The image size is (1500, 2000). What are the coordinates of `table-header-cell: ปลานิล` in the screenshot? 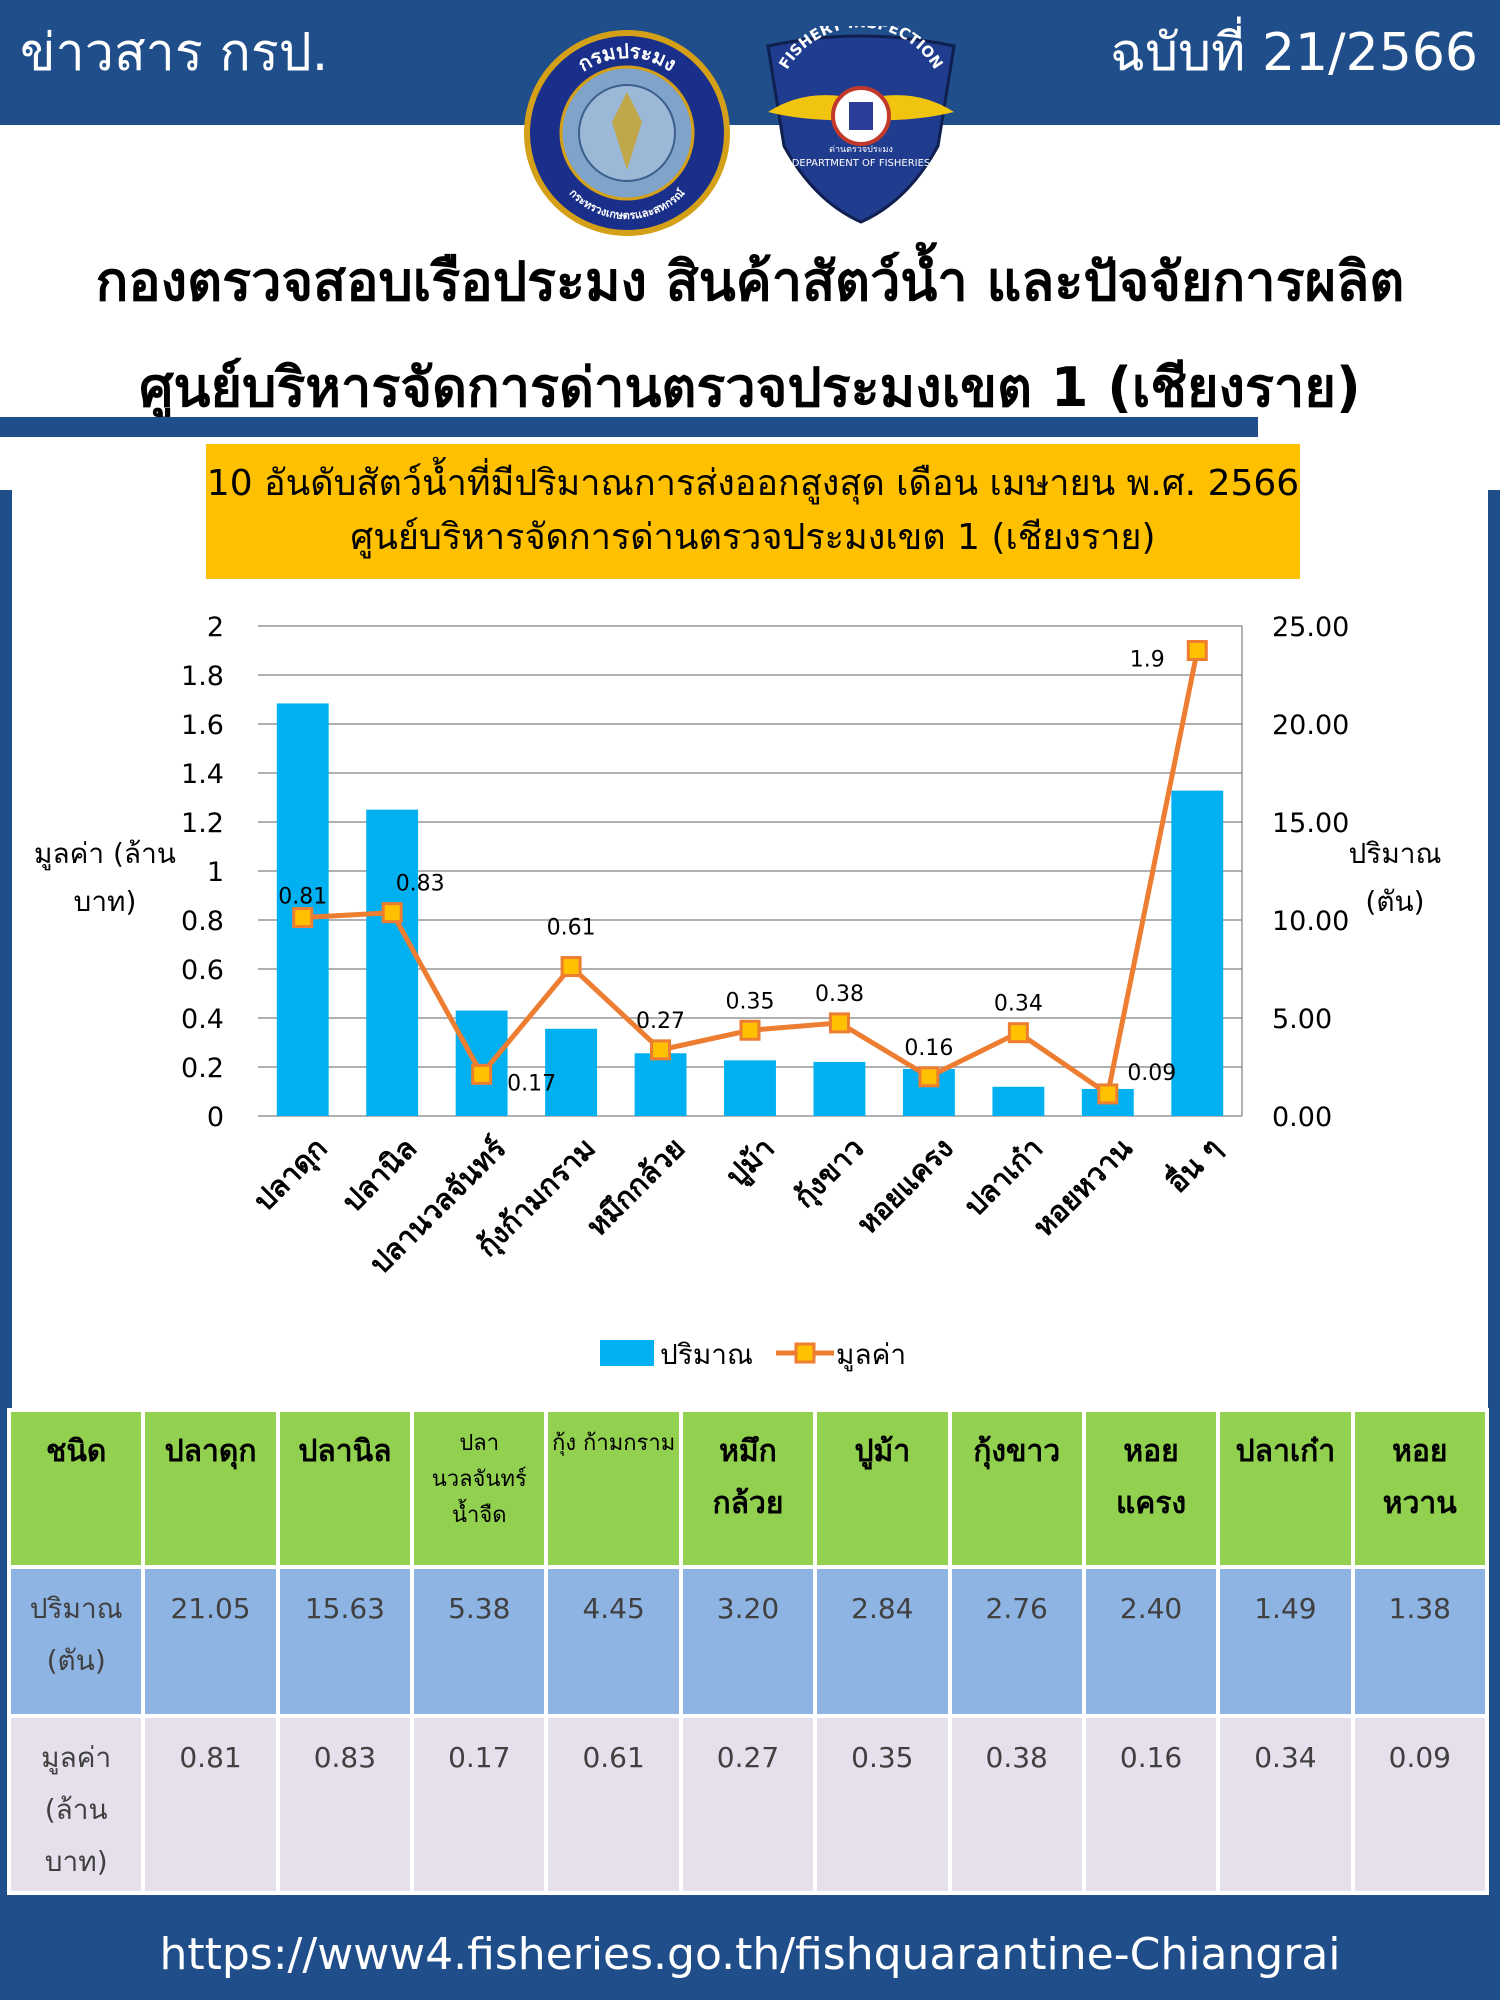 It's located at (345, 1488).